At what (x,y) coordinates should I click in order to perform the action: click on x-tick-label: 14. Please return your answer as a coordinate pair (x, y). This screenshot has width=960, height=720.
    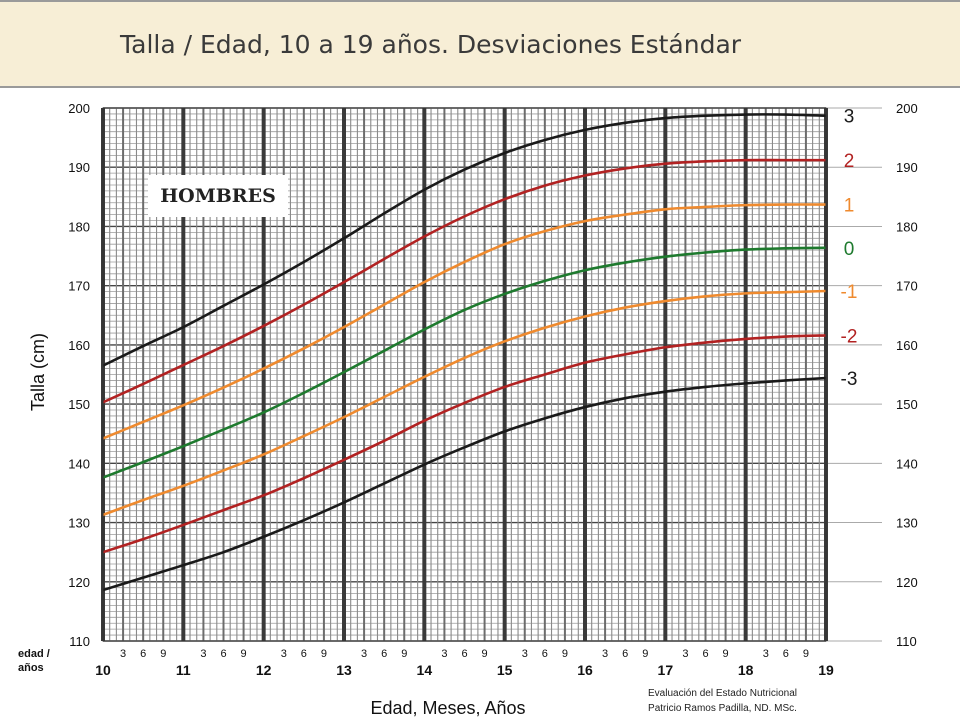
    Looking at the image, I should click on (425, 670).